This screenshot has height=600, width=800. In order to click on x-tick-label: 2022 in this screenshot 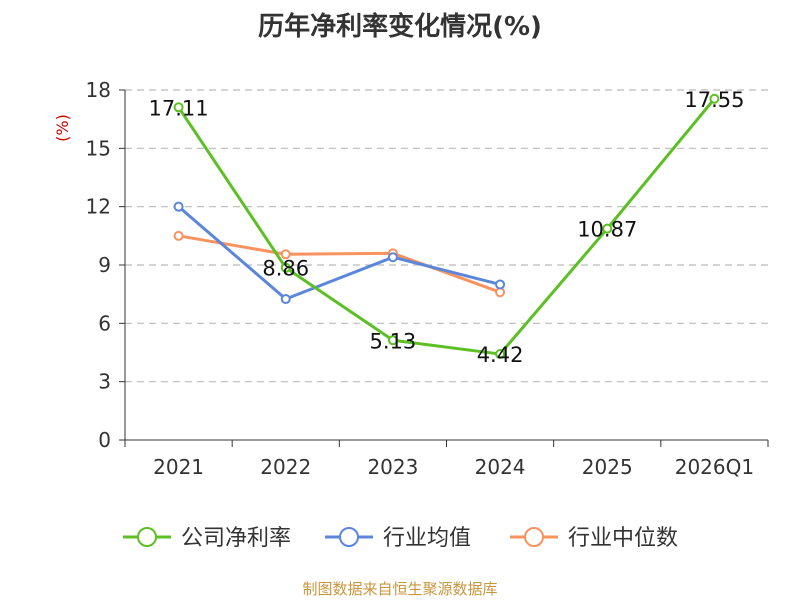, I will do `click(285, 467)`.